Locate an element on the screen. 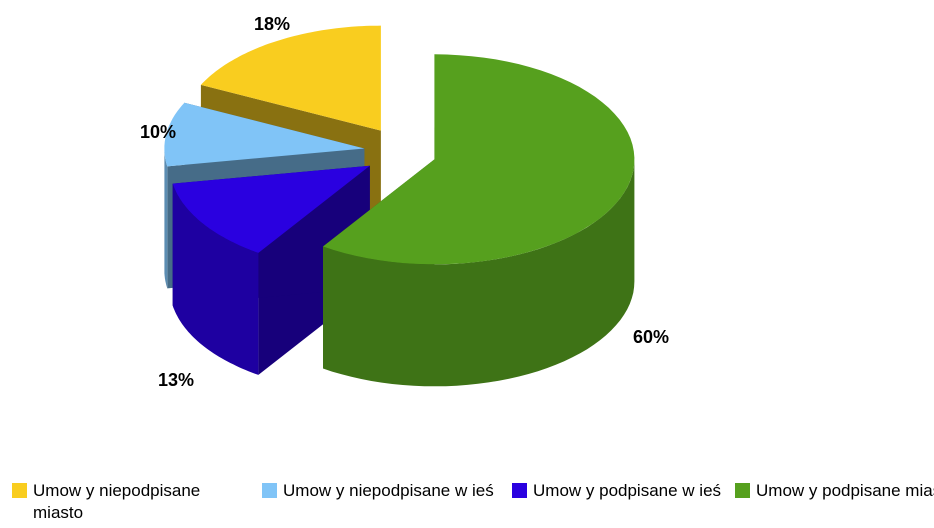 This screenshot has height=528, width=934. legend-label: Umow y podpisane miasto is located at coordinates (845, 490).